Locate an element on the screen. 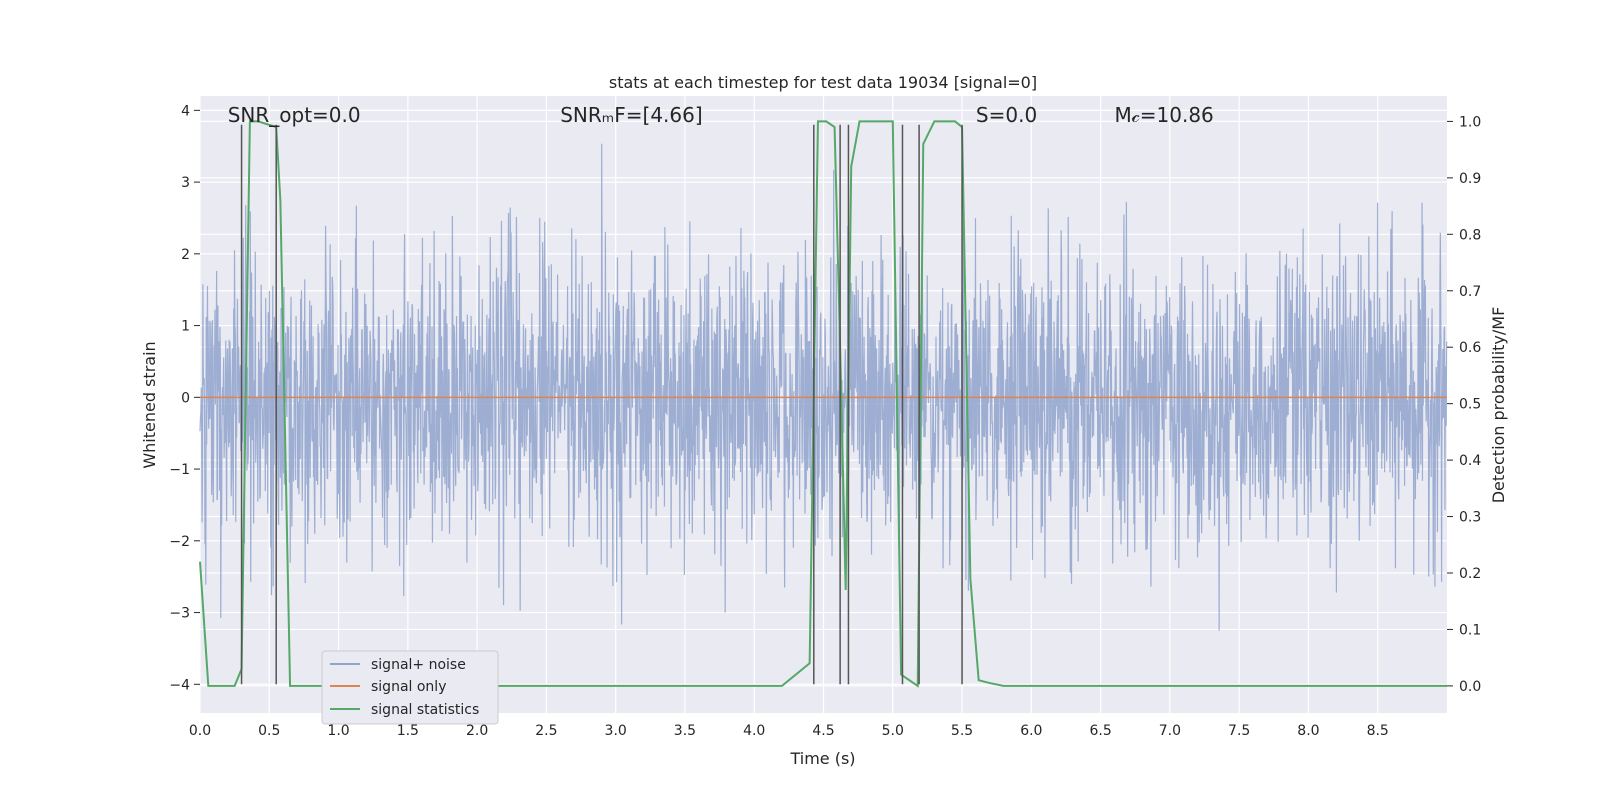 This screenshot has width=1600, height=800. x-tick-label-12: 6.0 is located at coordinates (1031, 731).